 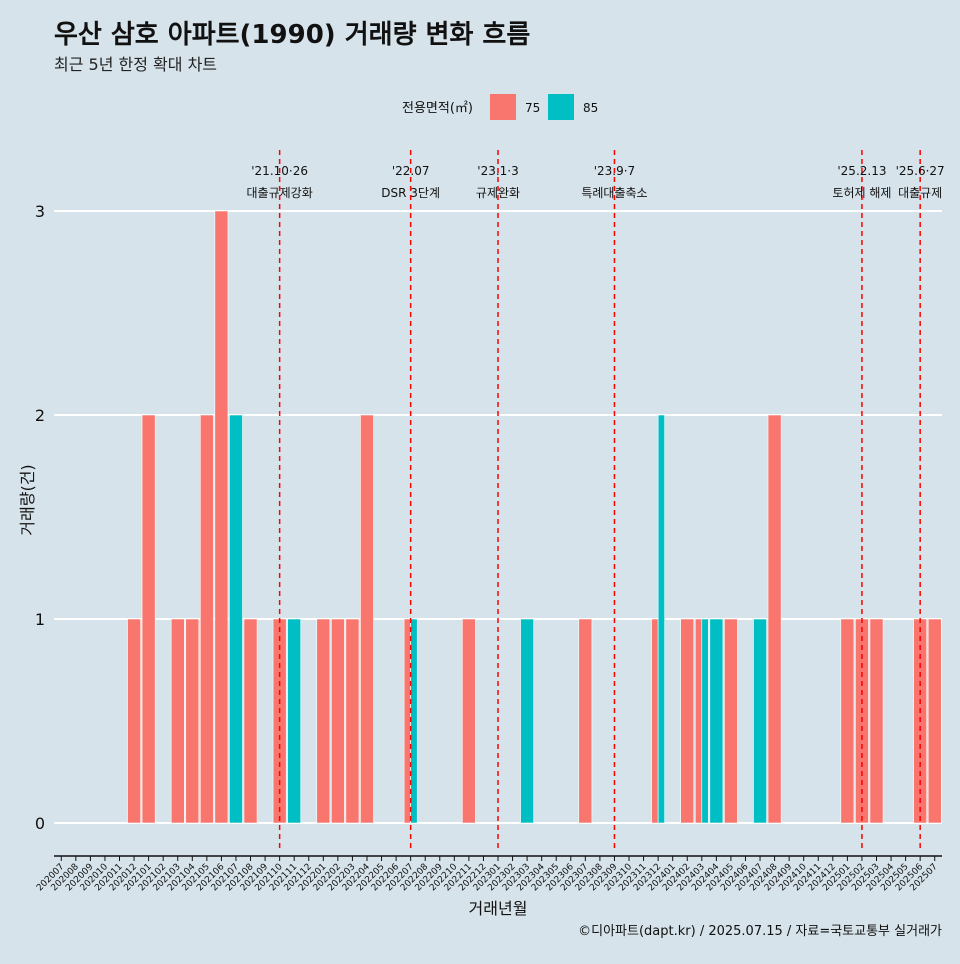 I want to click on event-label: 대출규제, so click(x=920, y=193).